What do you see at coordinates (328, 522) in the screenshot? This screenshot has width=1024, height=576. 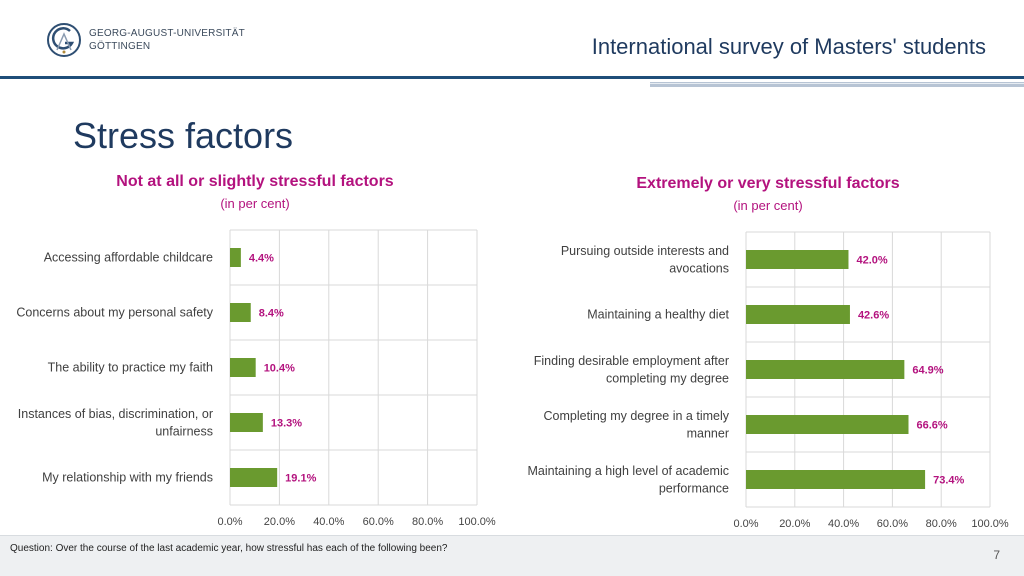 I see `left-x-tick-label: 40.0%` at bounding box center [328, 522].